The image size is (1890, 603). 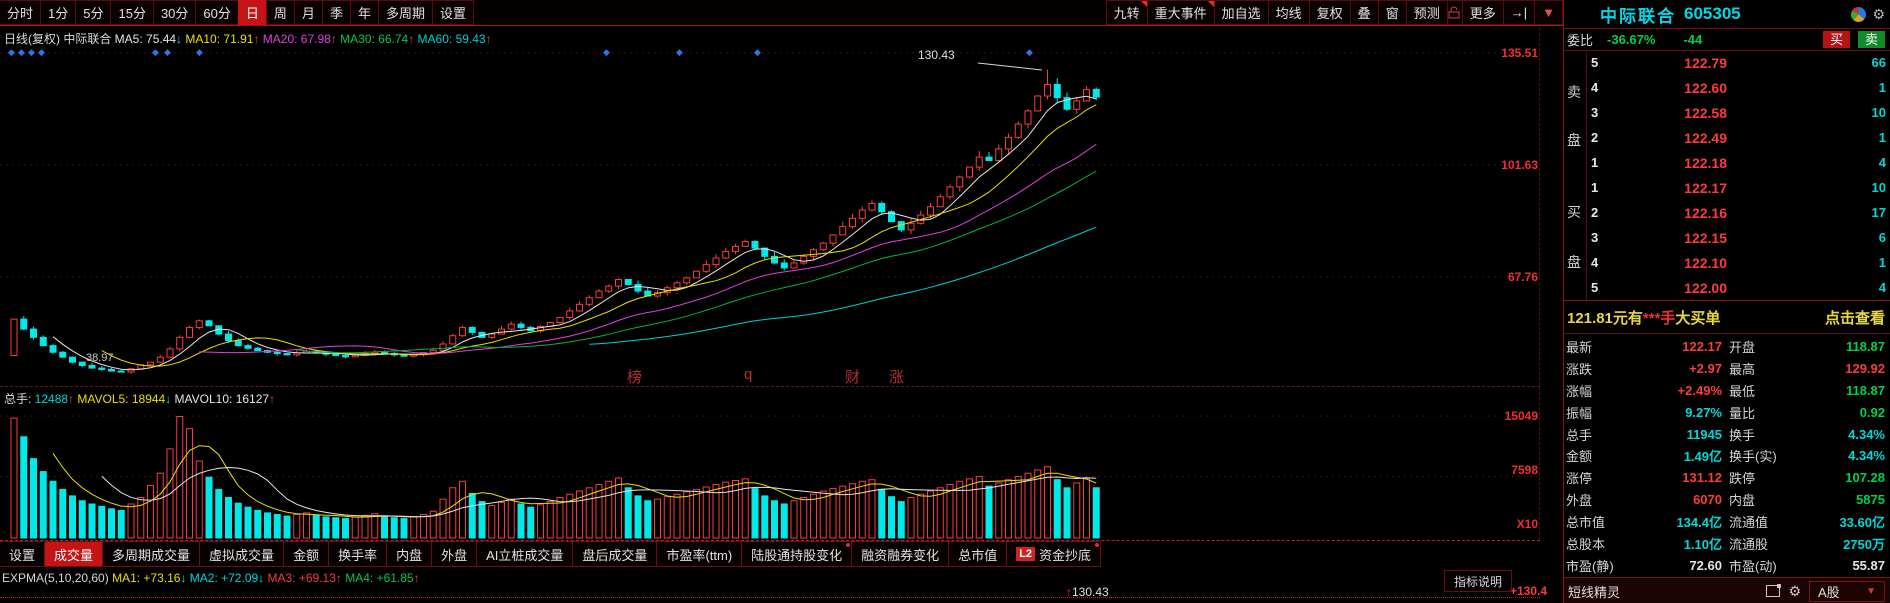 What do you see at coordinates (1454, 12) in the screenshot?
I see `lock-icon` at bounding box center [1454, 12].